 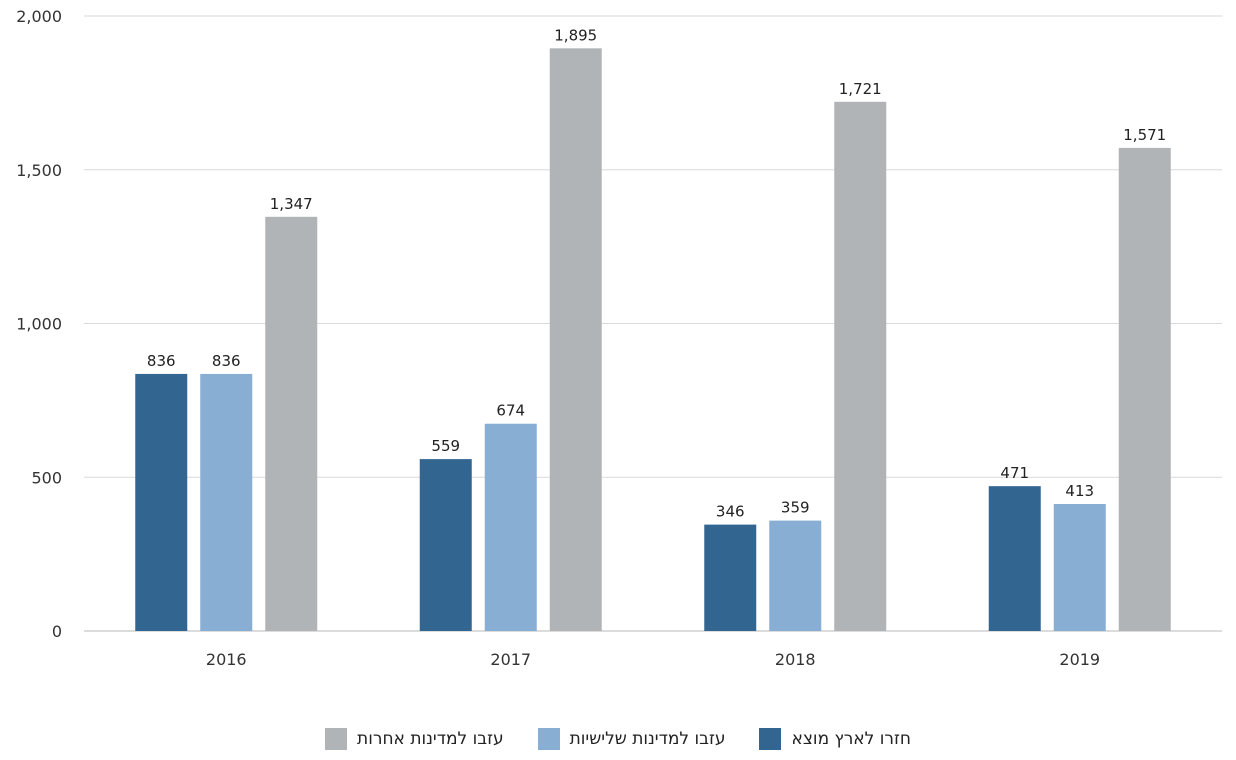 What do you see at coordinates (1079, 659) in the screenshot?
I see `x-tick-label: 2019` at bounding box center [1079, 659].